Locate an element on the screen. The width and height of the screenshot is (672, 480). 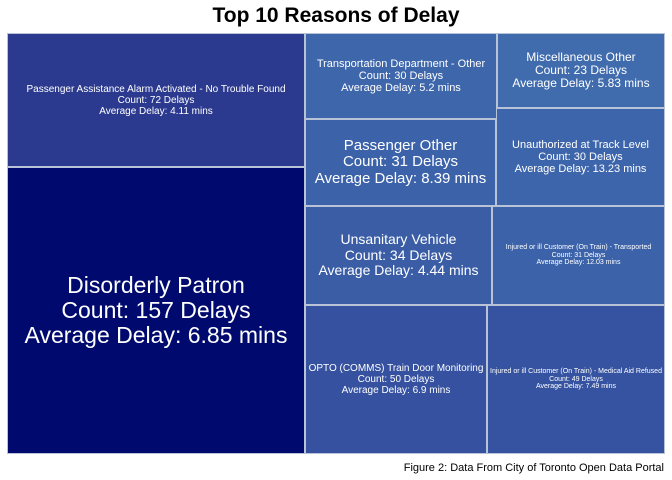
tile-count-label: Count: 49 Delays is located at coordinates (576, 379).